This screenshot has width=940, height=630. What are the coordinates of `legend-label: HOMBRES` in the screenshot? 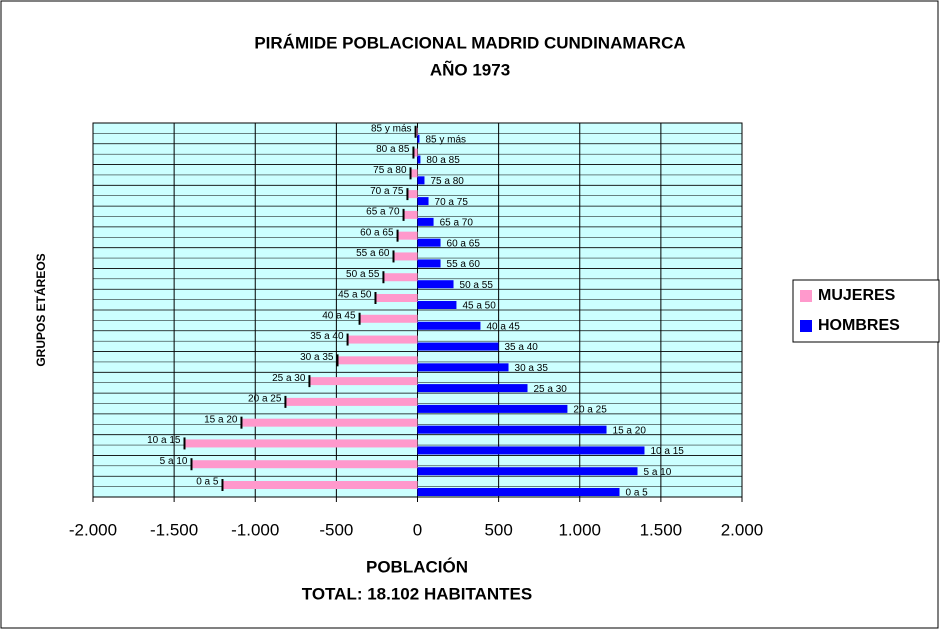 It's located at (859, 325).